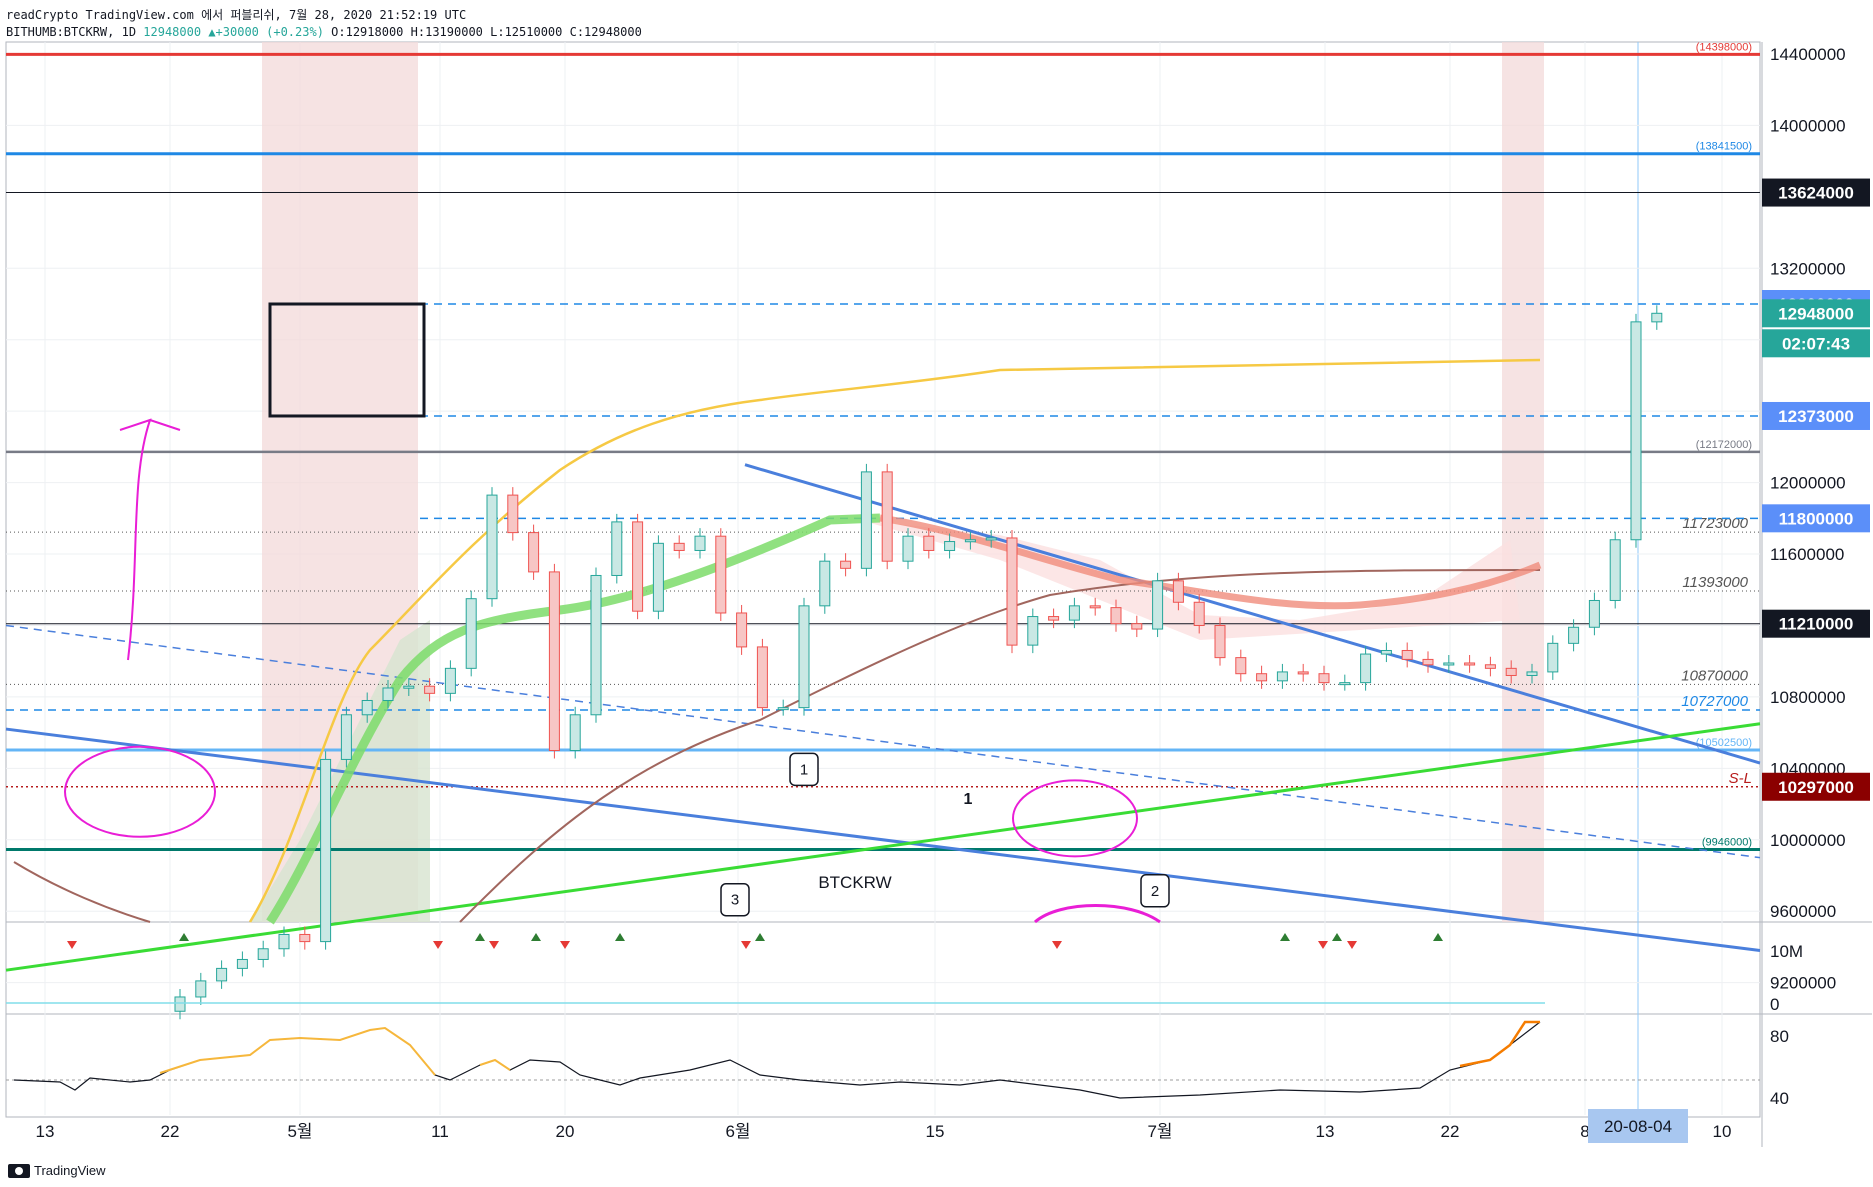 The image size is (1873, 1187). I want to click on callout-label: 1, so click(804, 769).